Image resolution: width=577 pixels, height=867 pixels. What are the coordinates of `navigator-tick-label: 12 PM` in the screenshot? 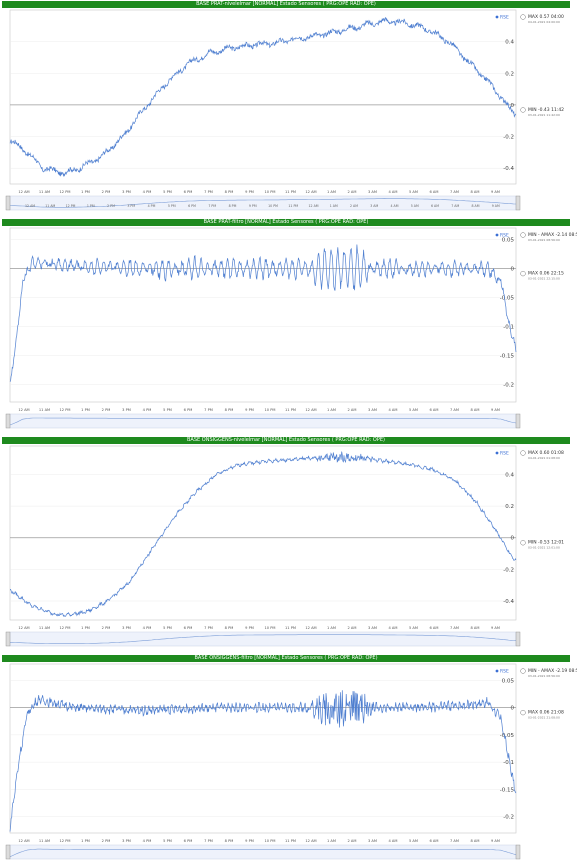 It's located at (71, 206).